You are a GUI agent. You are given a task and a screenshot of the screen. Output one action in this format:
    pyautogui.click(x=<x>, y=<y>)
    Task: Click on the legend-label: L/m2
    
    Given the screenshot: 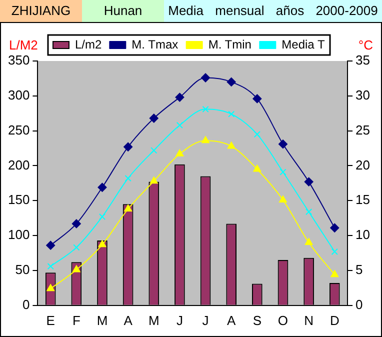 What is the action you would take?
    pyautogui.click(x=88, y=44)
    